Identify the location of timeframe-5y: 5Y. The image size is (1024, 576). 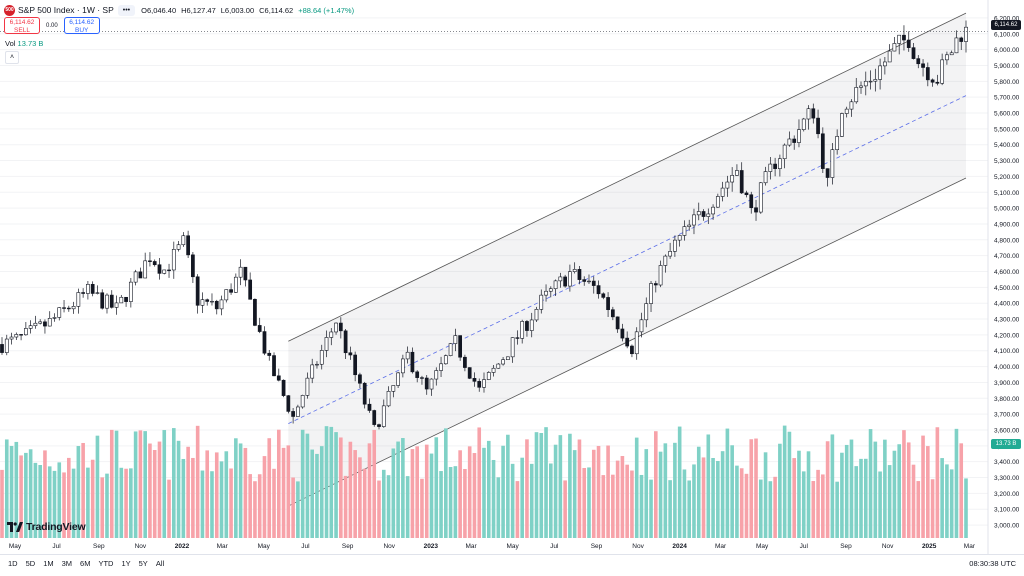
(143, 563).